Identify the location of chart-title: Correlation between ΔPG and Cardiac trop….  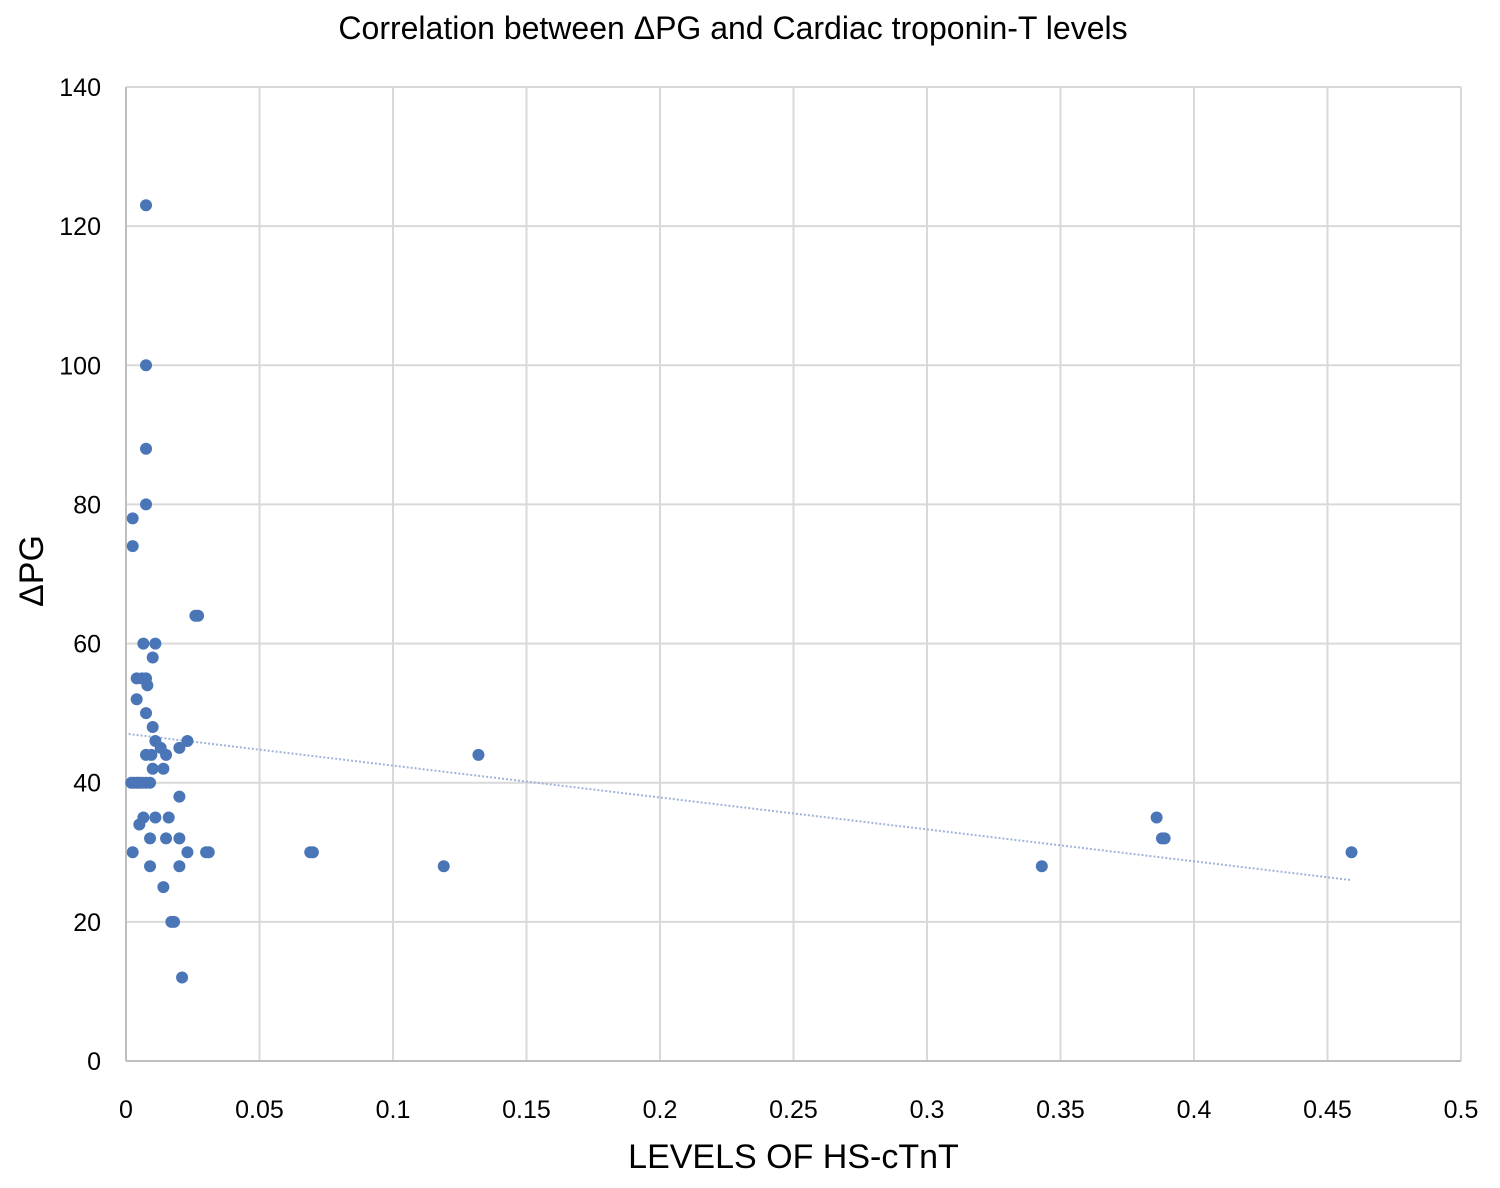
(733, 28).